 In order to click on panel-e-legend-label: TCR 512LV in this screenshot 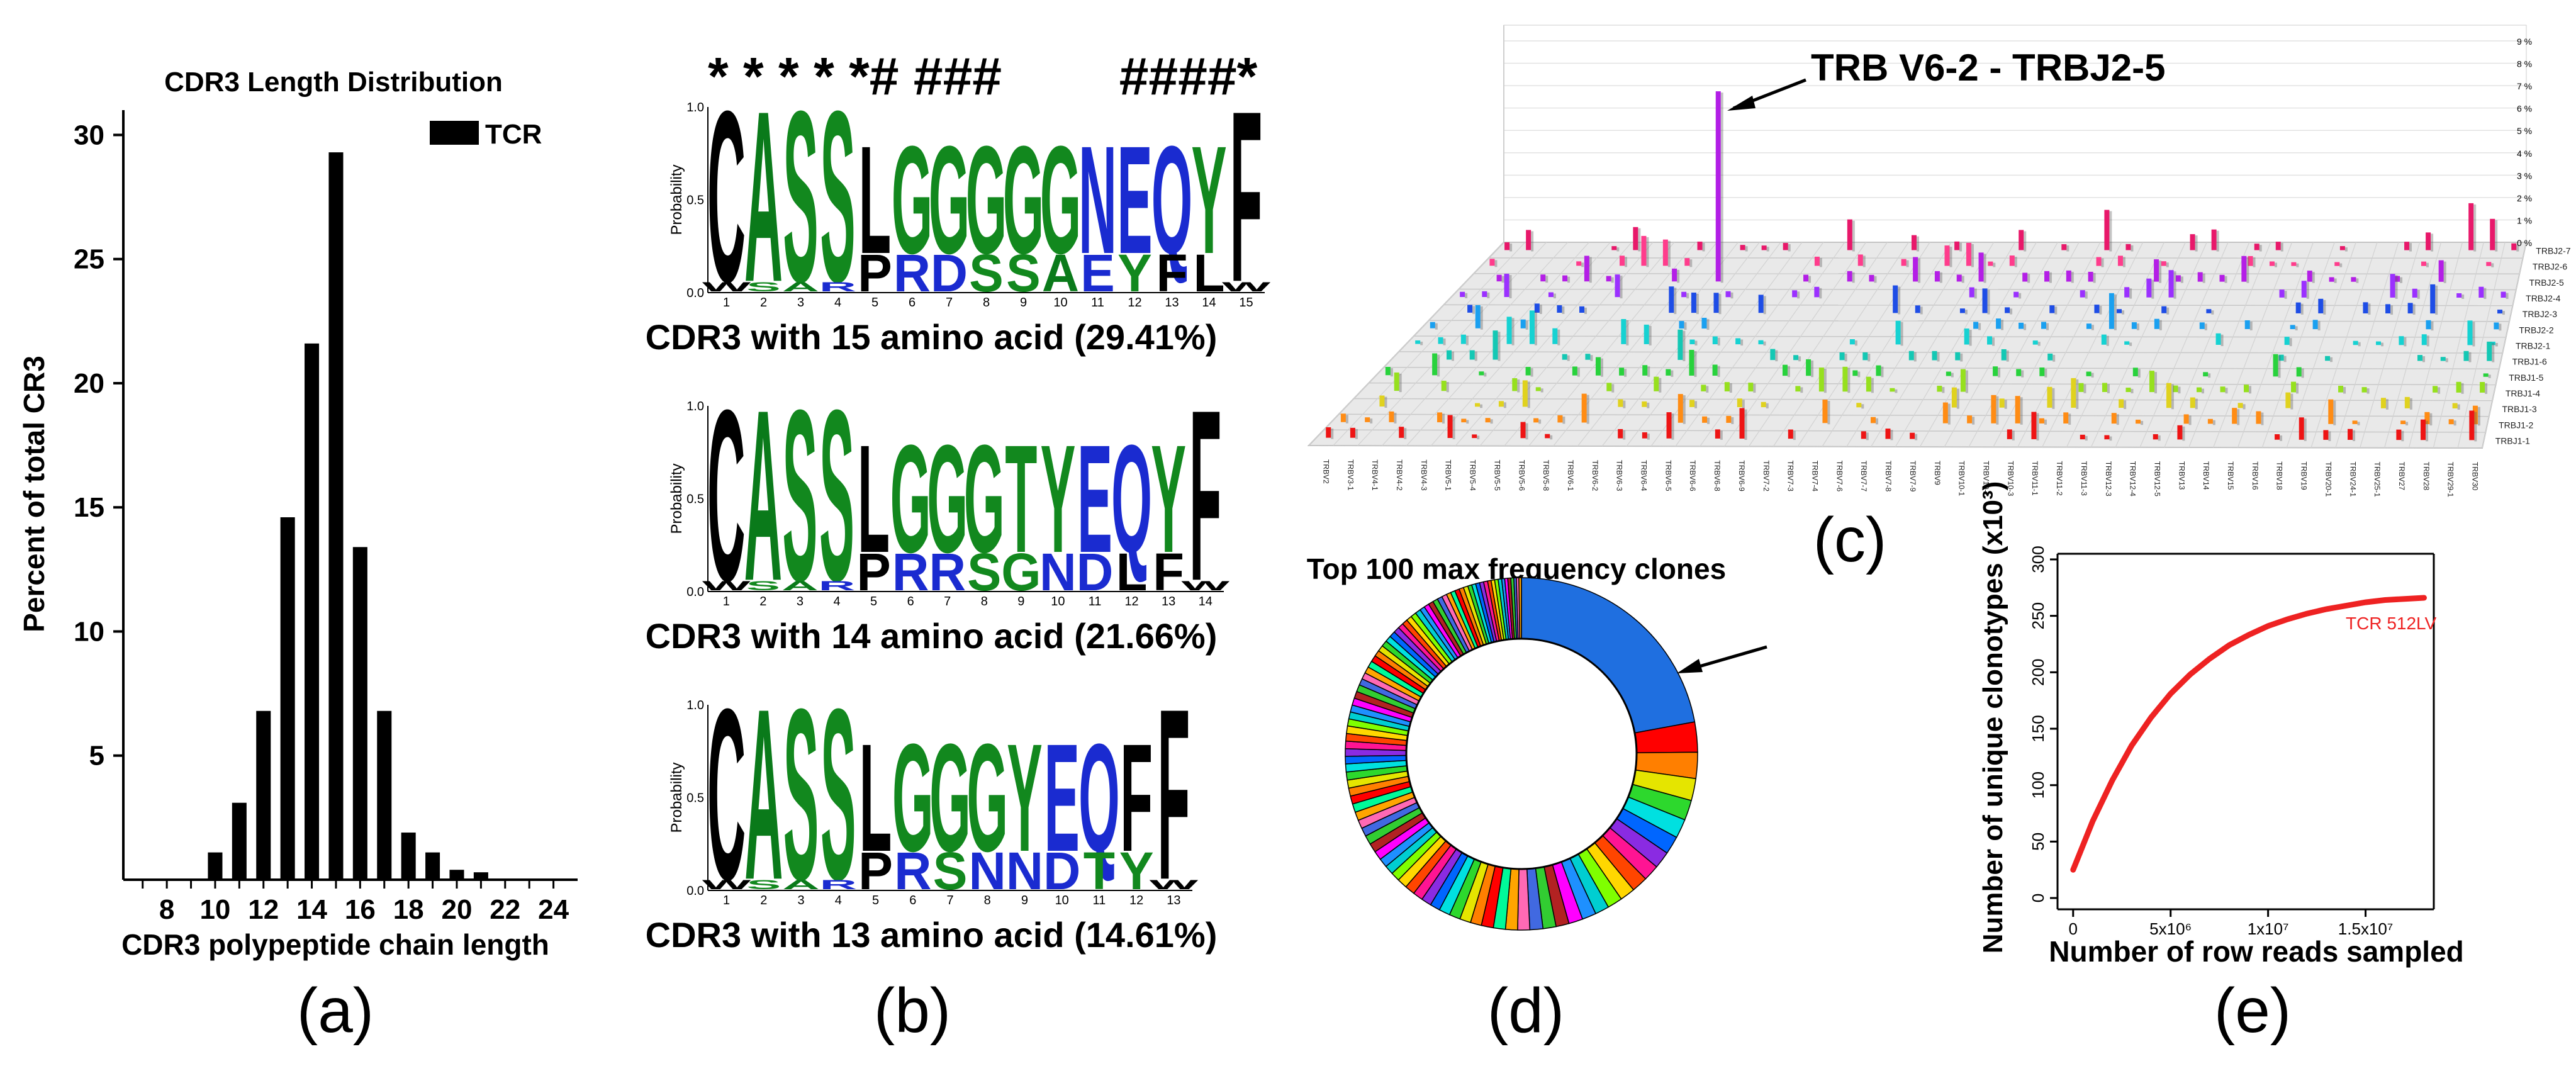, I will do `click(2391, 623)`.